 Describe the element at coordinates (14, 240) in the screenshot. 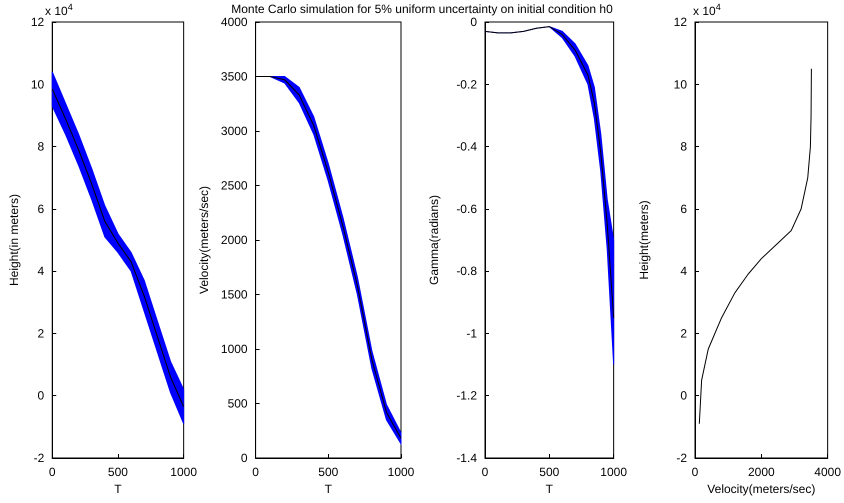

I see `y-axis-title: Height(in meters)` at that location.